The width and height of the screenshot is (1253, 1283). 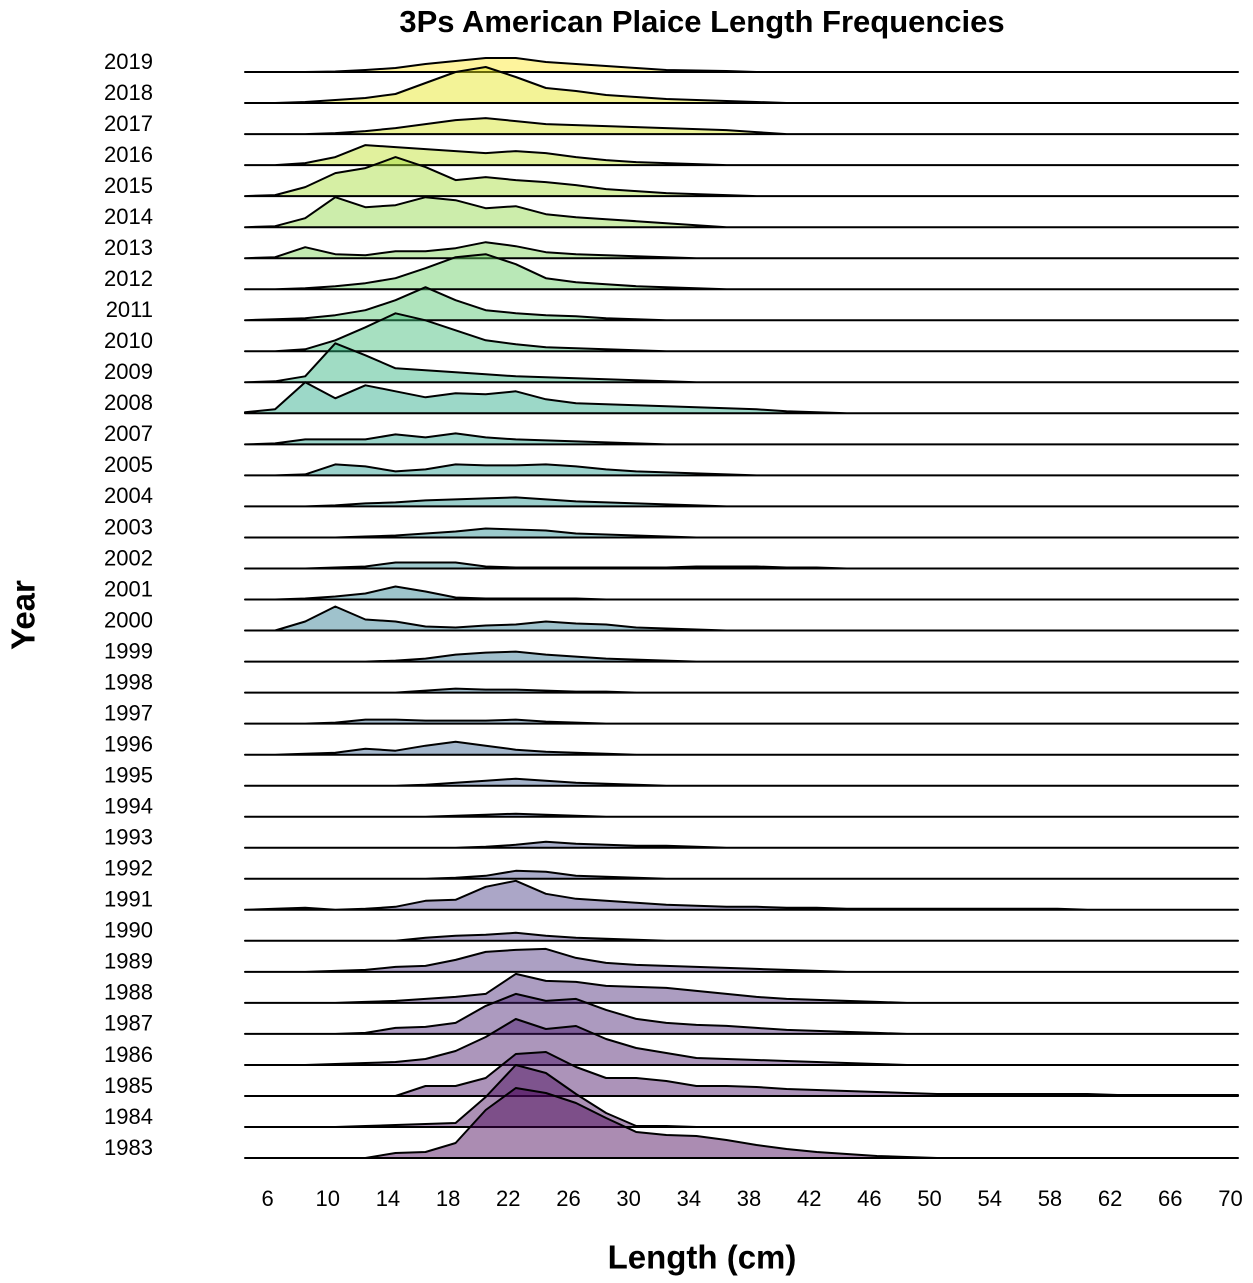 I want to click on year-label: 2013, so click(x=128, y=247).